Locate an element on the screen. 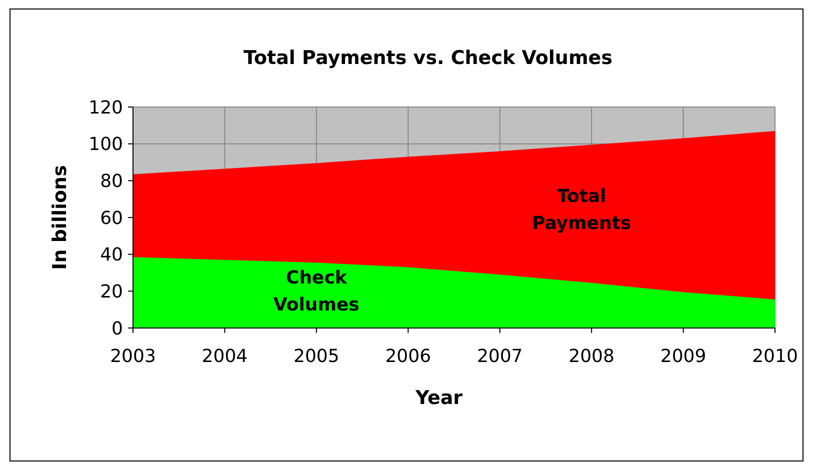 Image resolution: width=815 pixels, height=472 pixels. y-tick-label: 80 is located at coordinates (111, 181).